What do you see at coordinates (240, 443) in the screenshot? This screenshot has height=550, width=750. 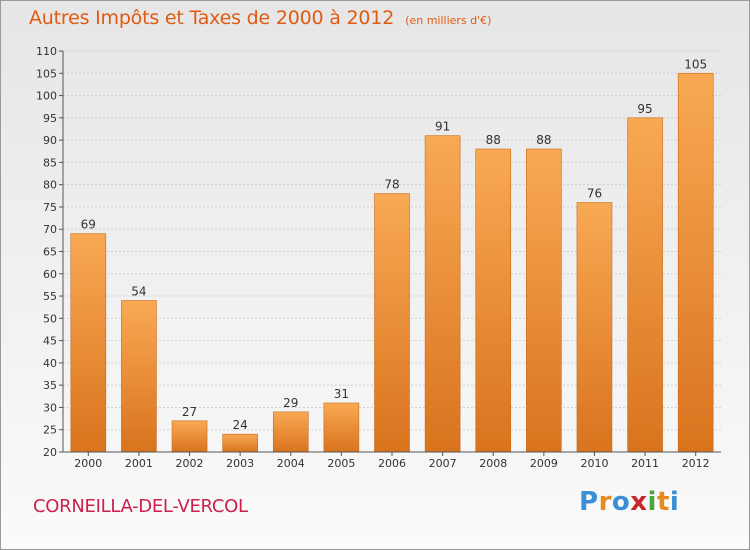 I see `bar-2003` at bounding box center [240, 443].